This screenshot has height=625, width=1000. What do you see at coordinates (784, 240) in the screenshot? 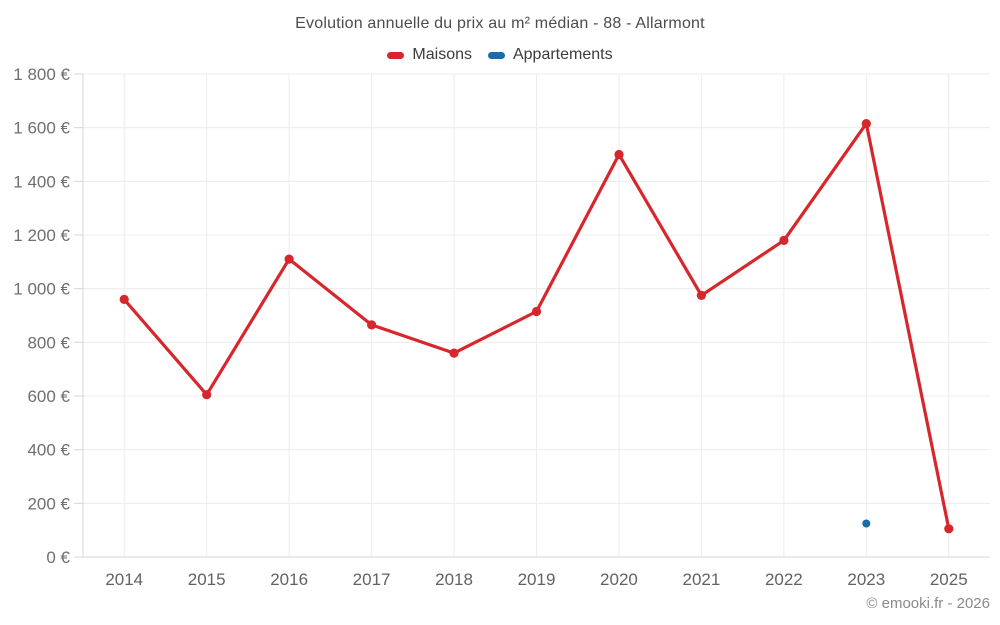
I see `maisons-point-2022` at bounding box center [784, 240].